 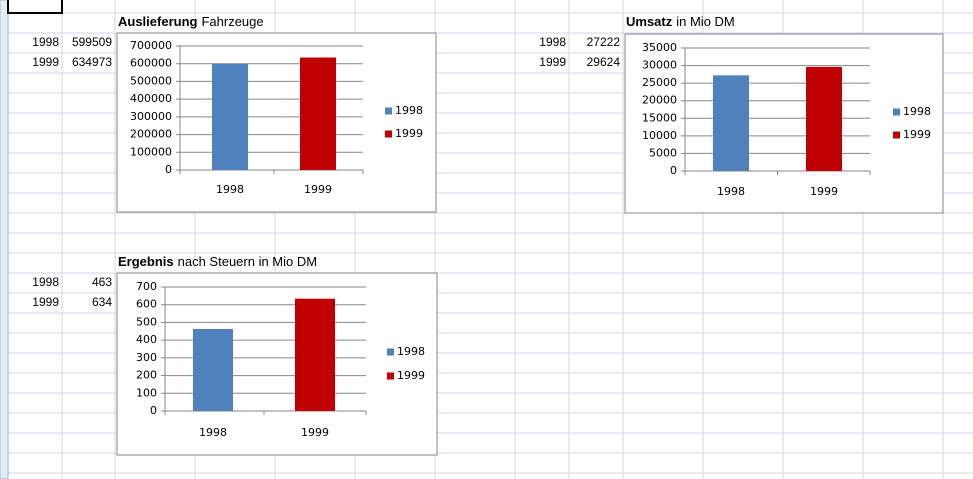 I want to click on chart-title-bold: Umsatz, so click(x=649, y=21).